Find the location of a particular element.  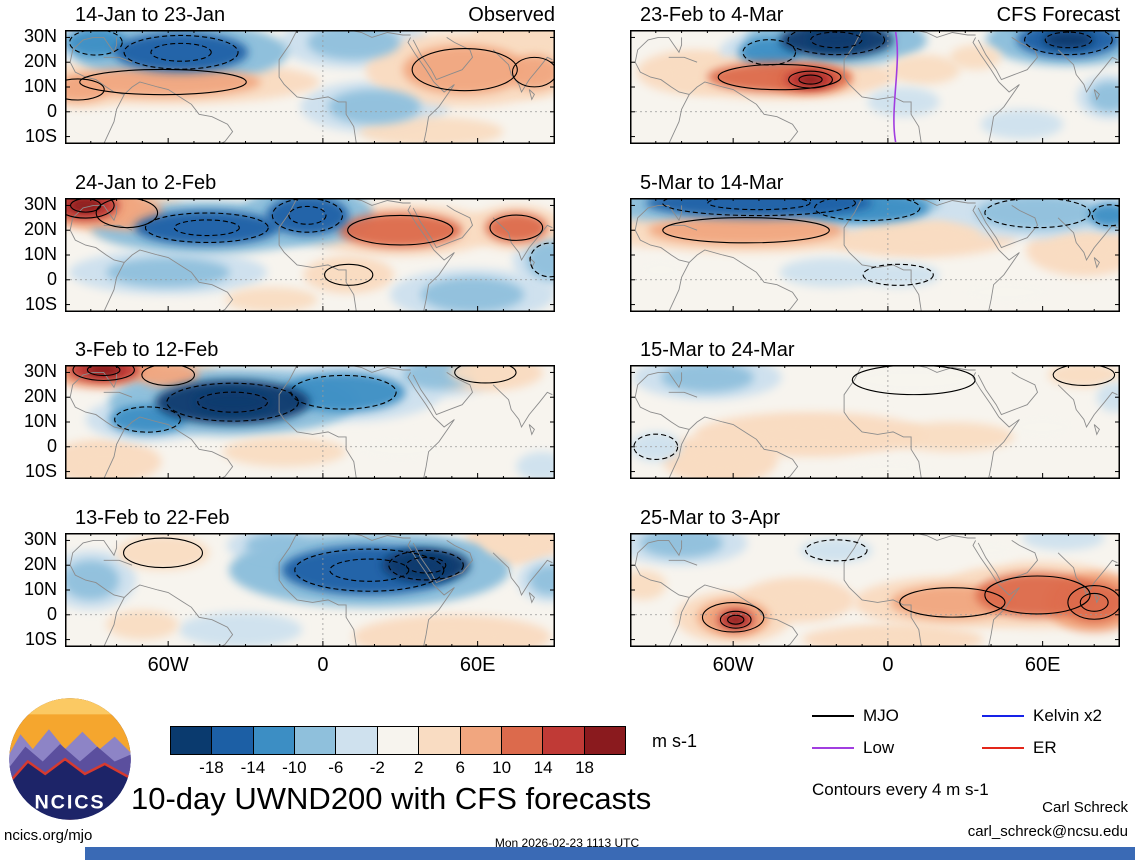

colorbar-tick: 2 is located at coordinates (418, 767).